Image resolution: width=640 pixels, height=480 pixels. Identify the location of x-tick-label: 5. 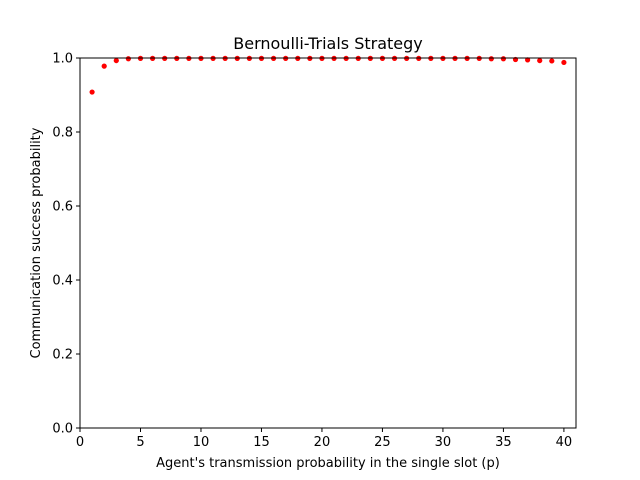
(140, 442).